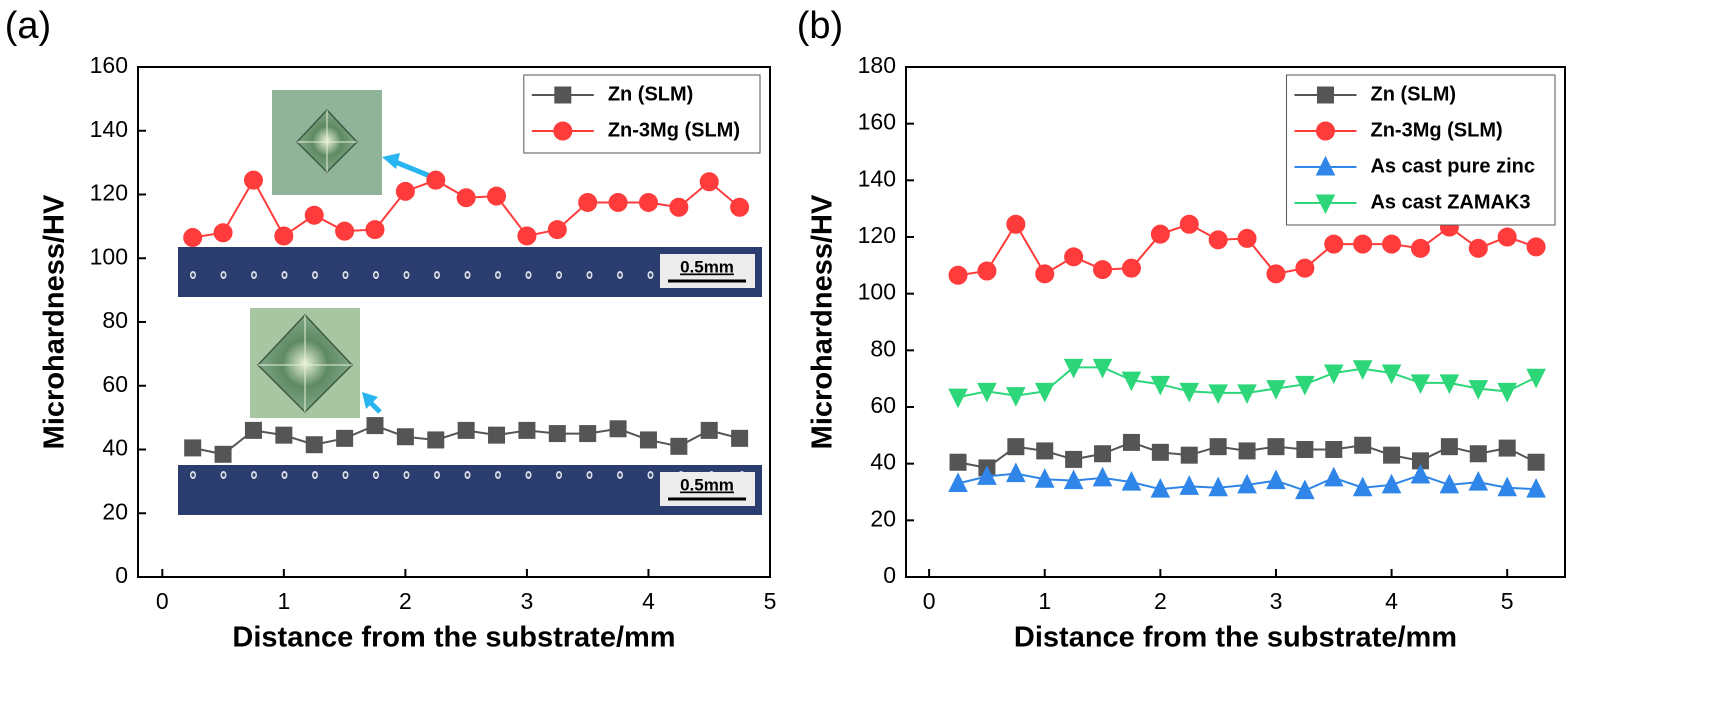 The height and width of the screenshot is (721, 1720). What do you see at coordinates (470, 272) in the screenshot?
I see `micrograph-strip-upper: 0.5mm` at bounding box center [470, 272].